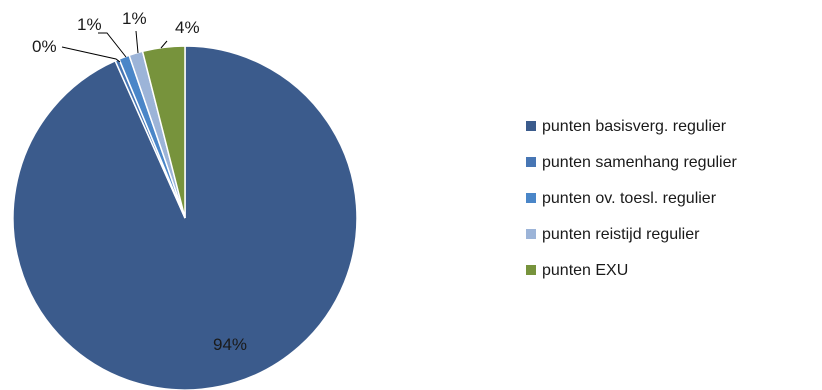 The image size is (822, 390). Describe the element at coordinates (44, 46) in the screenshot. I see `data-label-2: 0%` at that location.